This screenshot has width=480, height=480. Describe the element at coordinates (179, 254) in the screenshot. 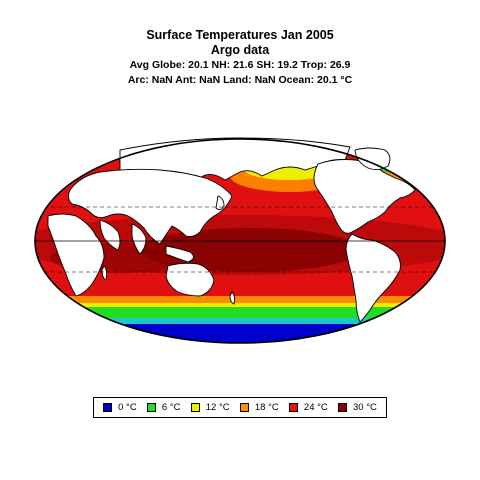

I see `indonesia` at that location.